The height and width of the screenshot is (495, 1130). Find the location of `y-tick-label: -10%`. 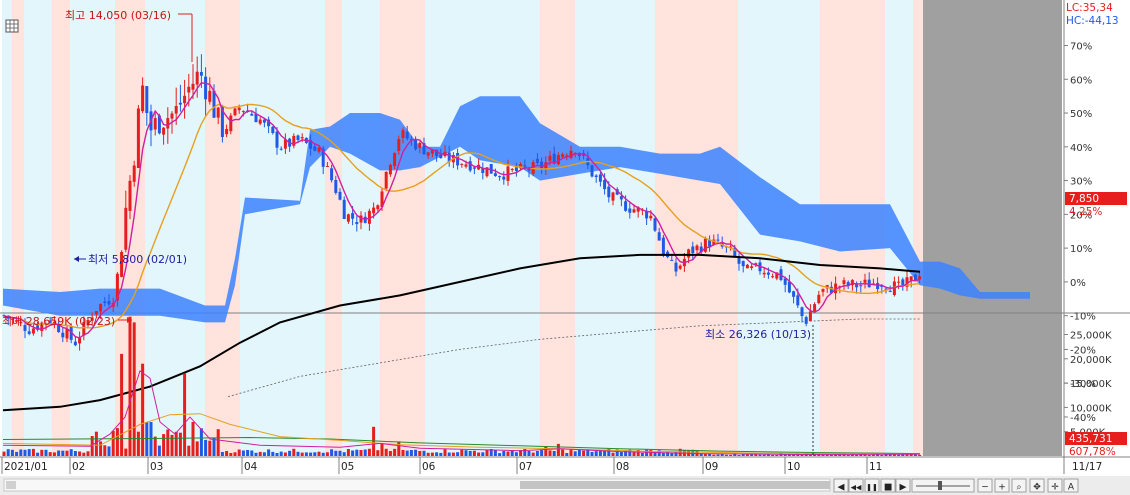

y-tick-label: -10% is located at coordinates (1083, 317).